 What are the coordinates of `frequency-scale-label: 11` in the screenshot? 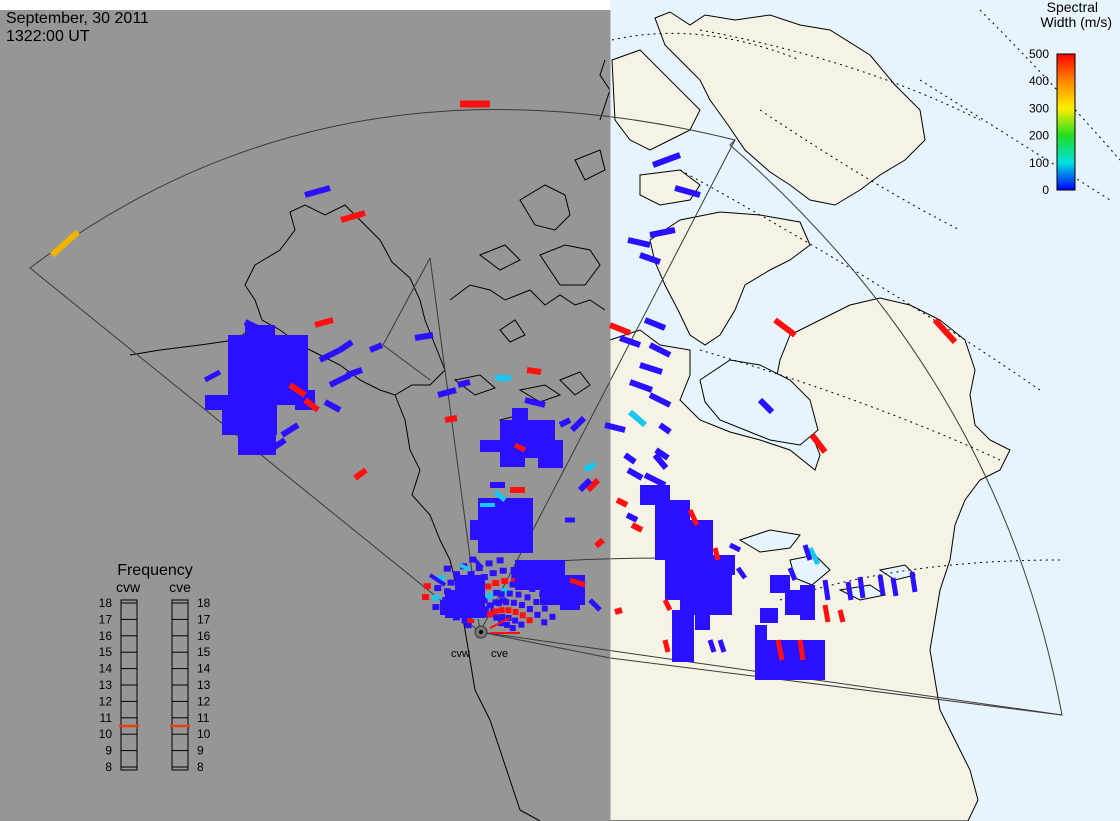 It's located at (203, 718).